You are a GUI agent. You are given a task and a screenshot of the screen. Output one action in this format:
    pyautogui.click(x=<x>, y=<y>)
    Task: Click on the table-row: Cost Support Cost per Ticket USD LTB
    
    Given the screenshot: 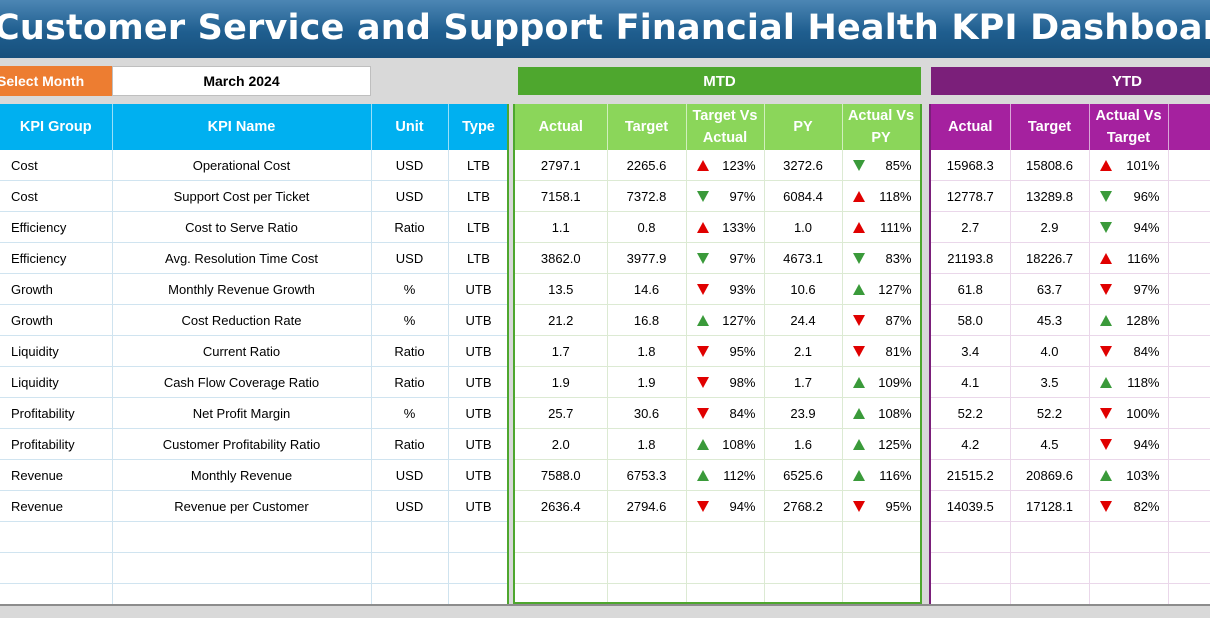 What is the action you would take?
    pyautogui.click(x=253, y=196)
    